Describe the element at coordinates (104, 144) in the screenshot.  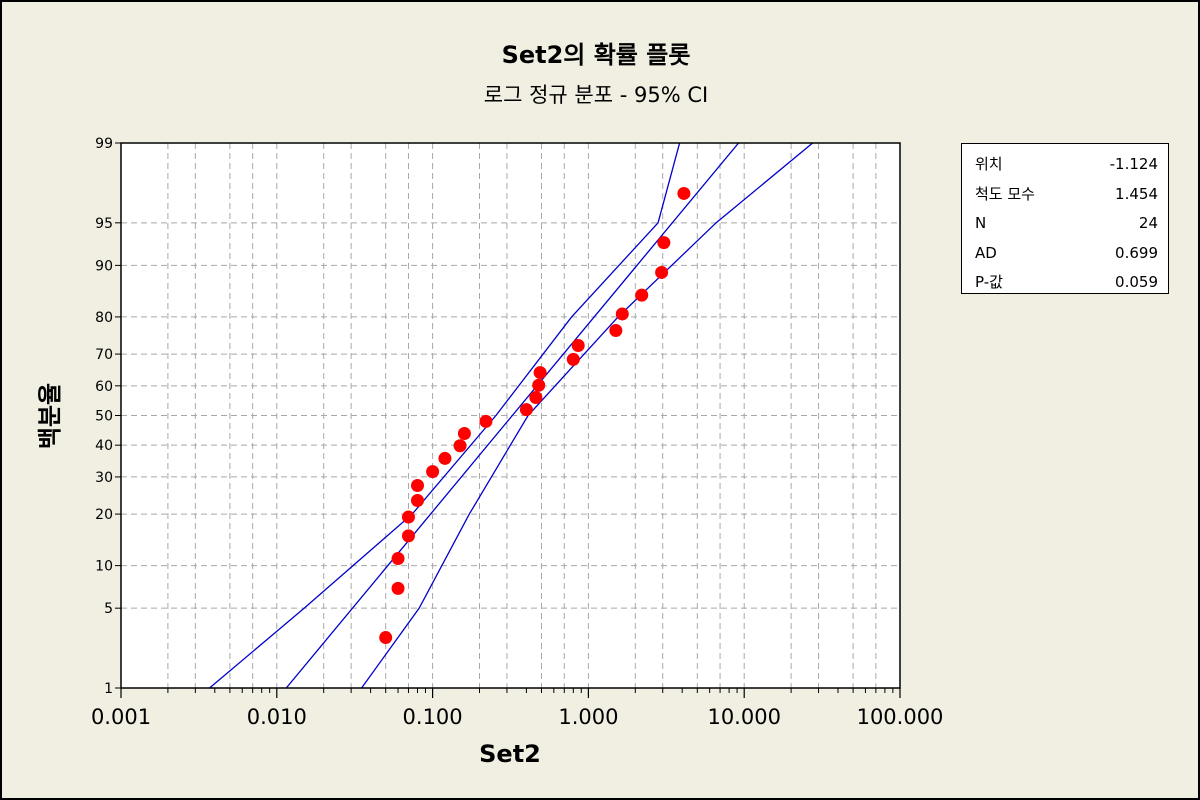
I see `y-tick-label: 99` at that location.